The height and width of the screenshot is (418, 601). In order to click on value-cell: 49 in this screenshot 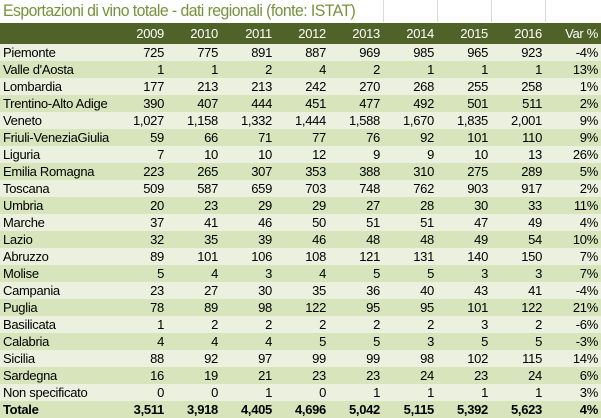, I will do `click(518, 222)`.